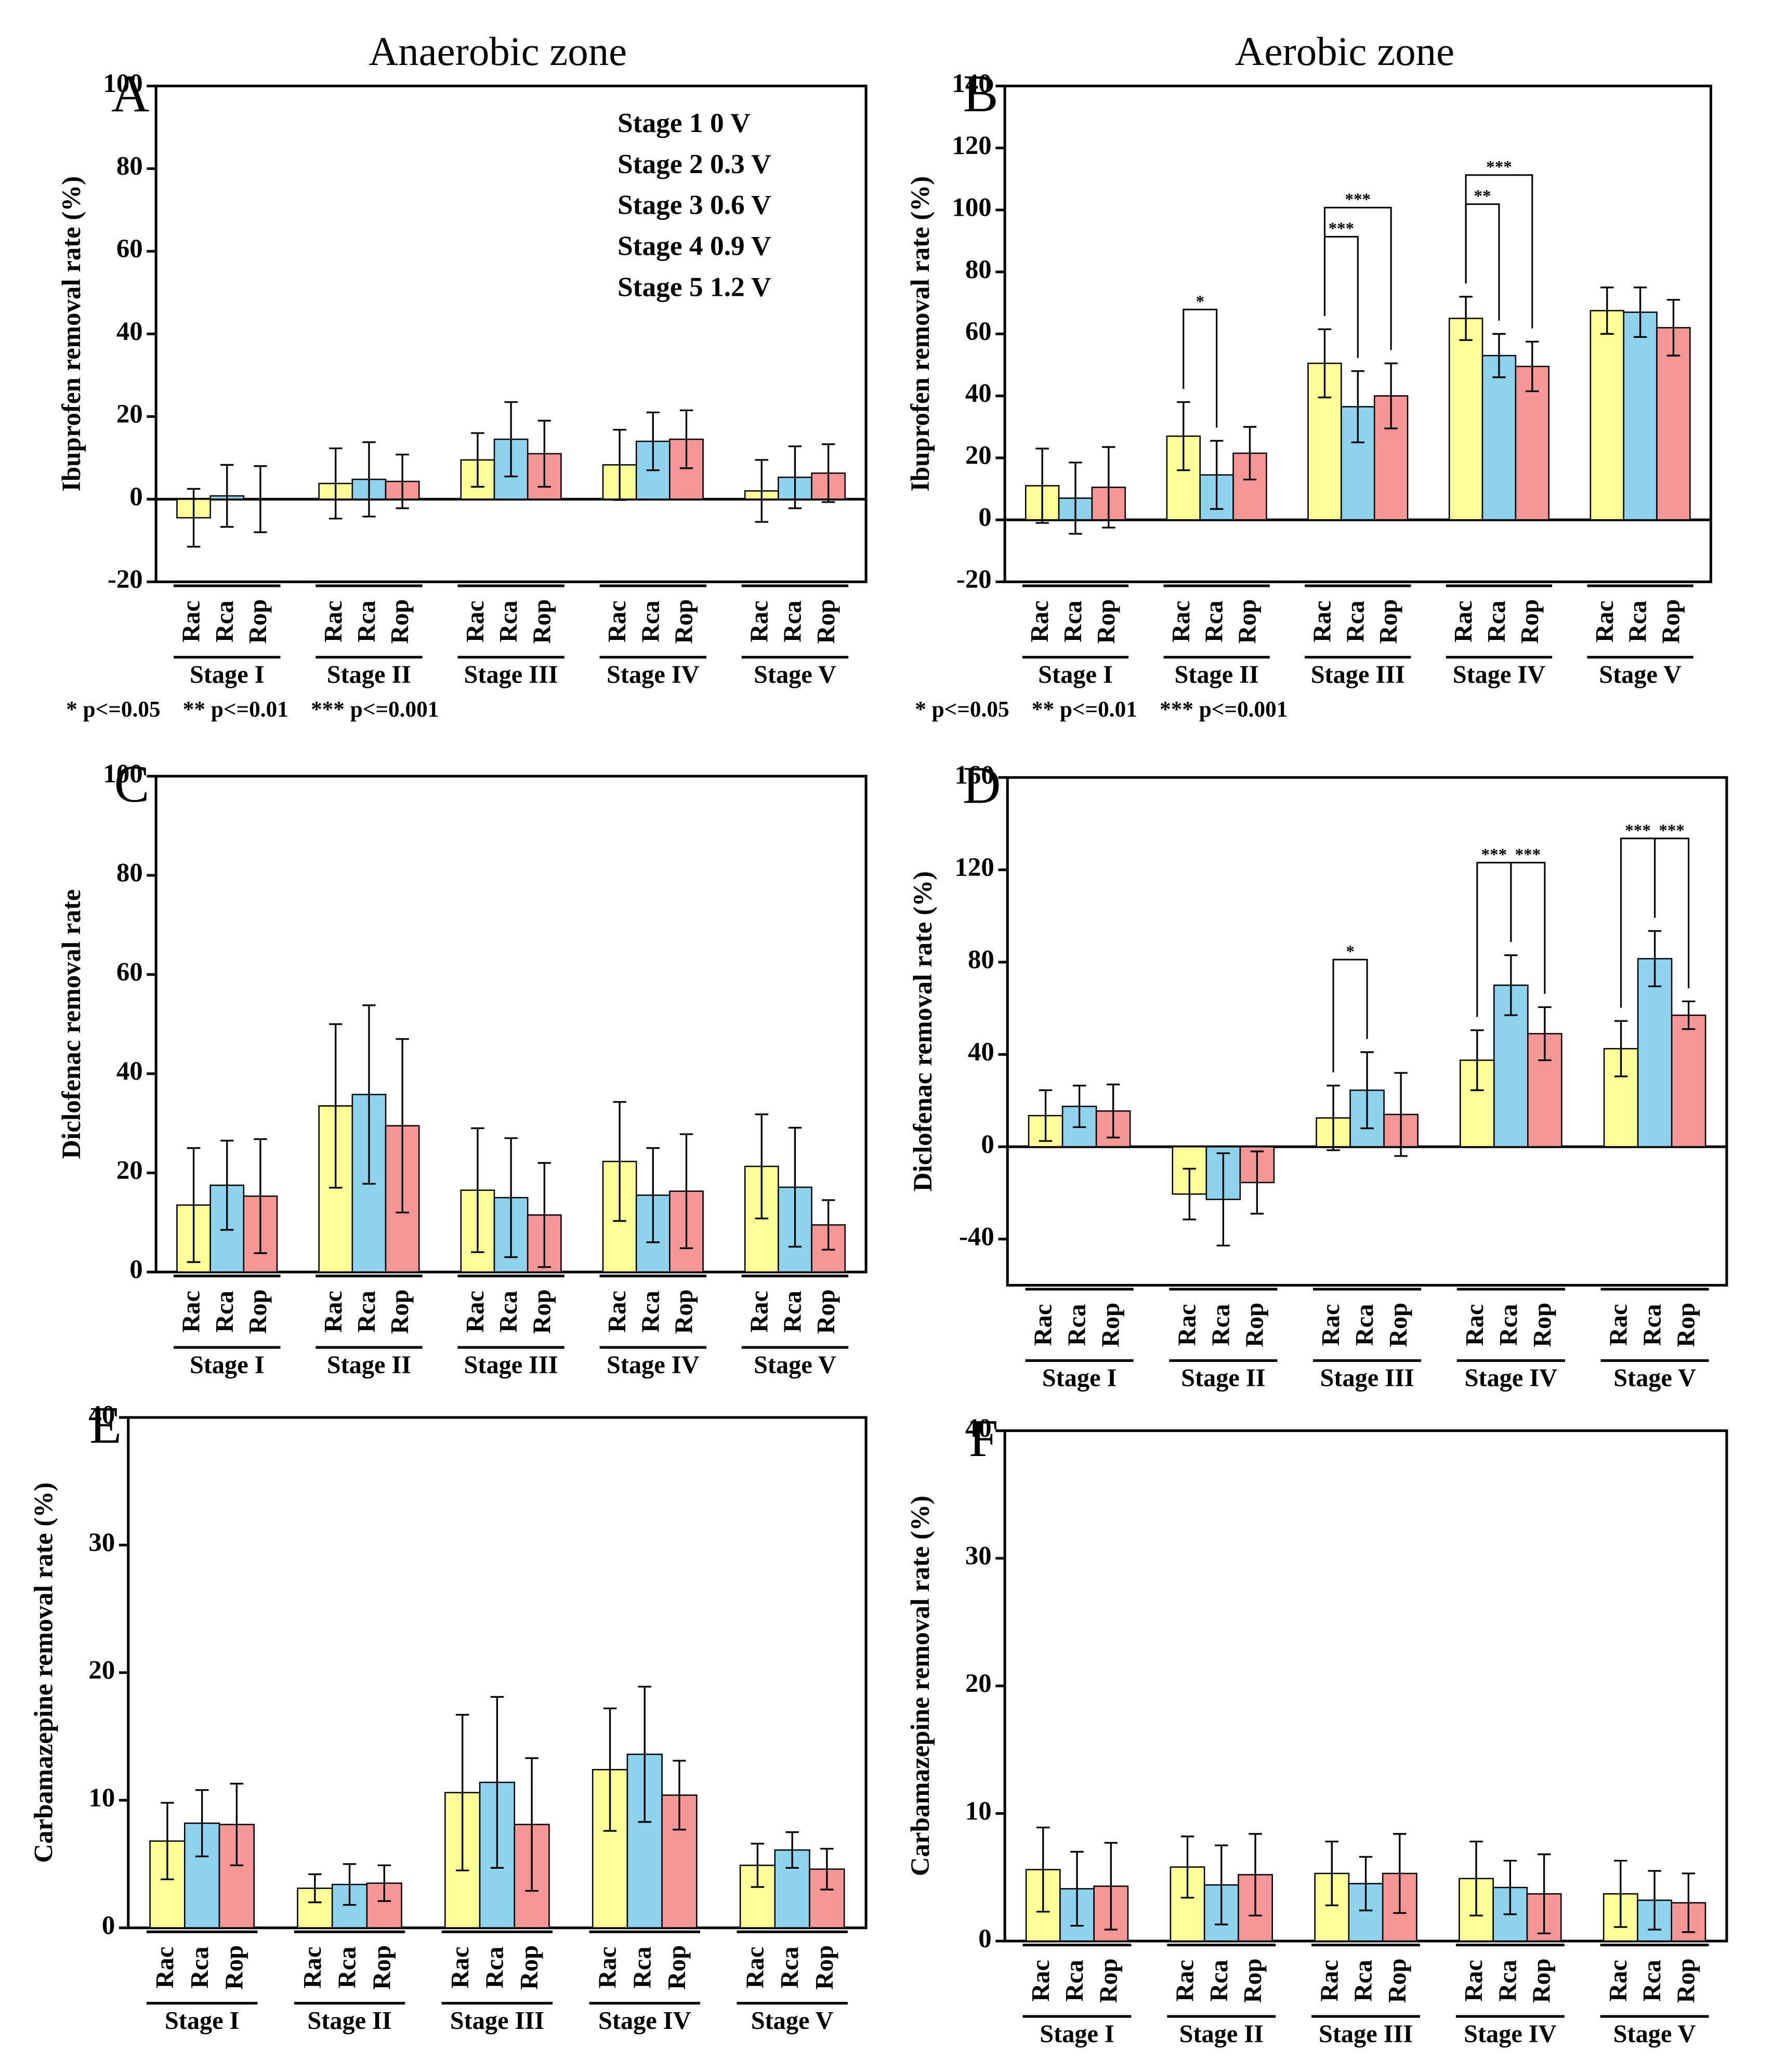  What do you see at coordinates (971, 83) in the screenshot?
I see `y-tick-label: 140` at bounding box center [971, 83].